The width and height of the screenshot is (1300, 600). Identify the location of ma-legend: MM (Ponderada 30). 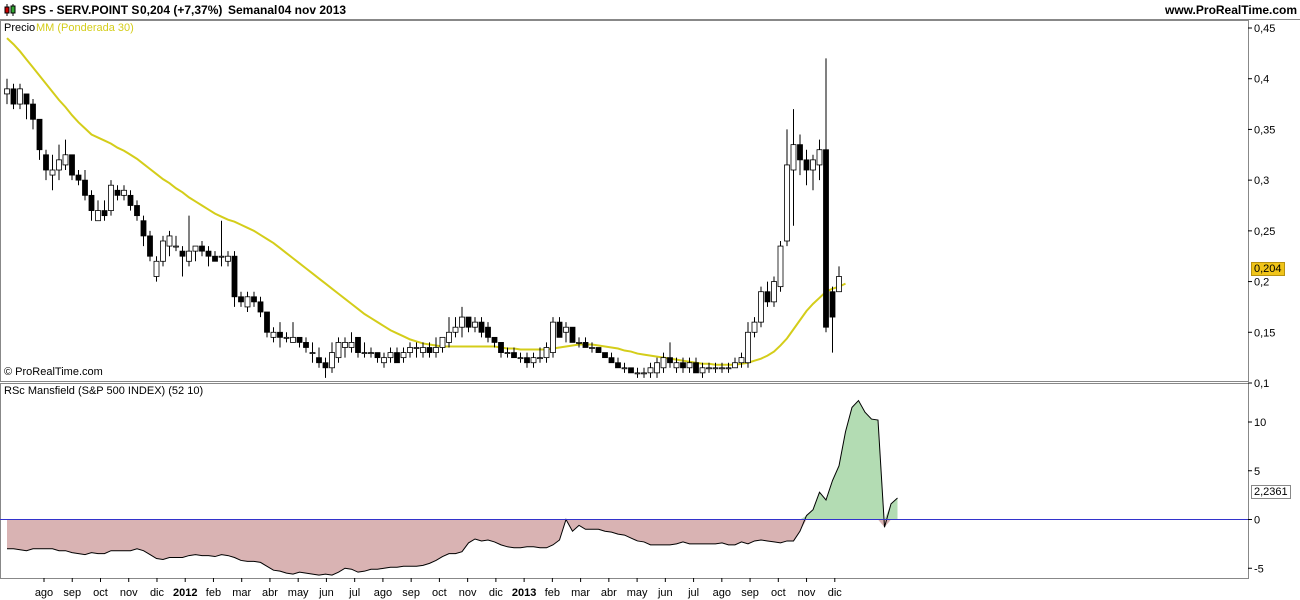
(85, 28).